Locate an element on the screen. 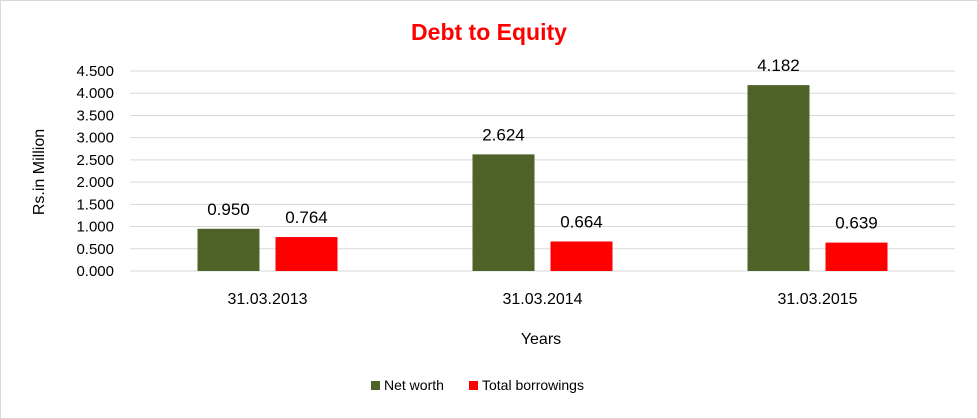 The image size is (978, 419). data-label: 0.639 is located at coordinates (856, 223).